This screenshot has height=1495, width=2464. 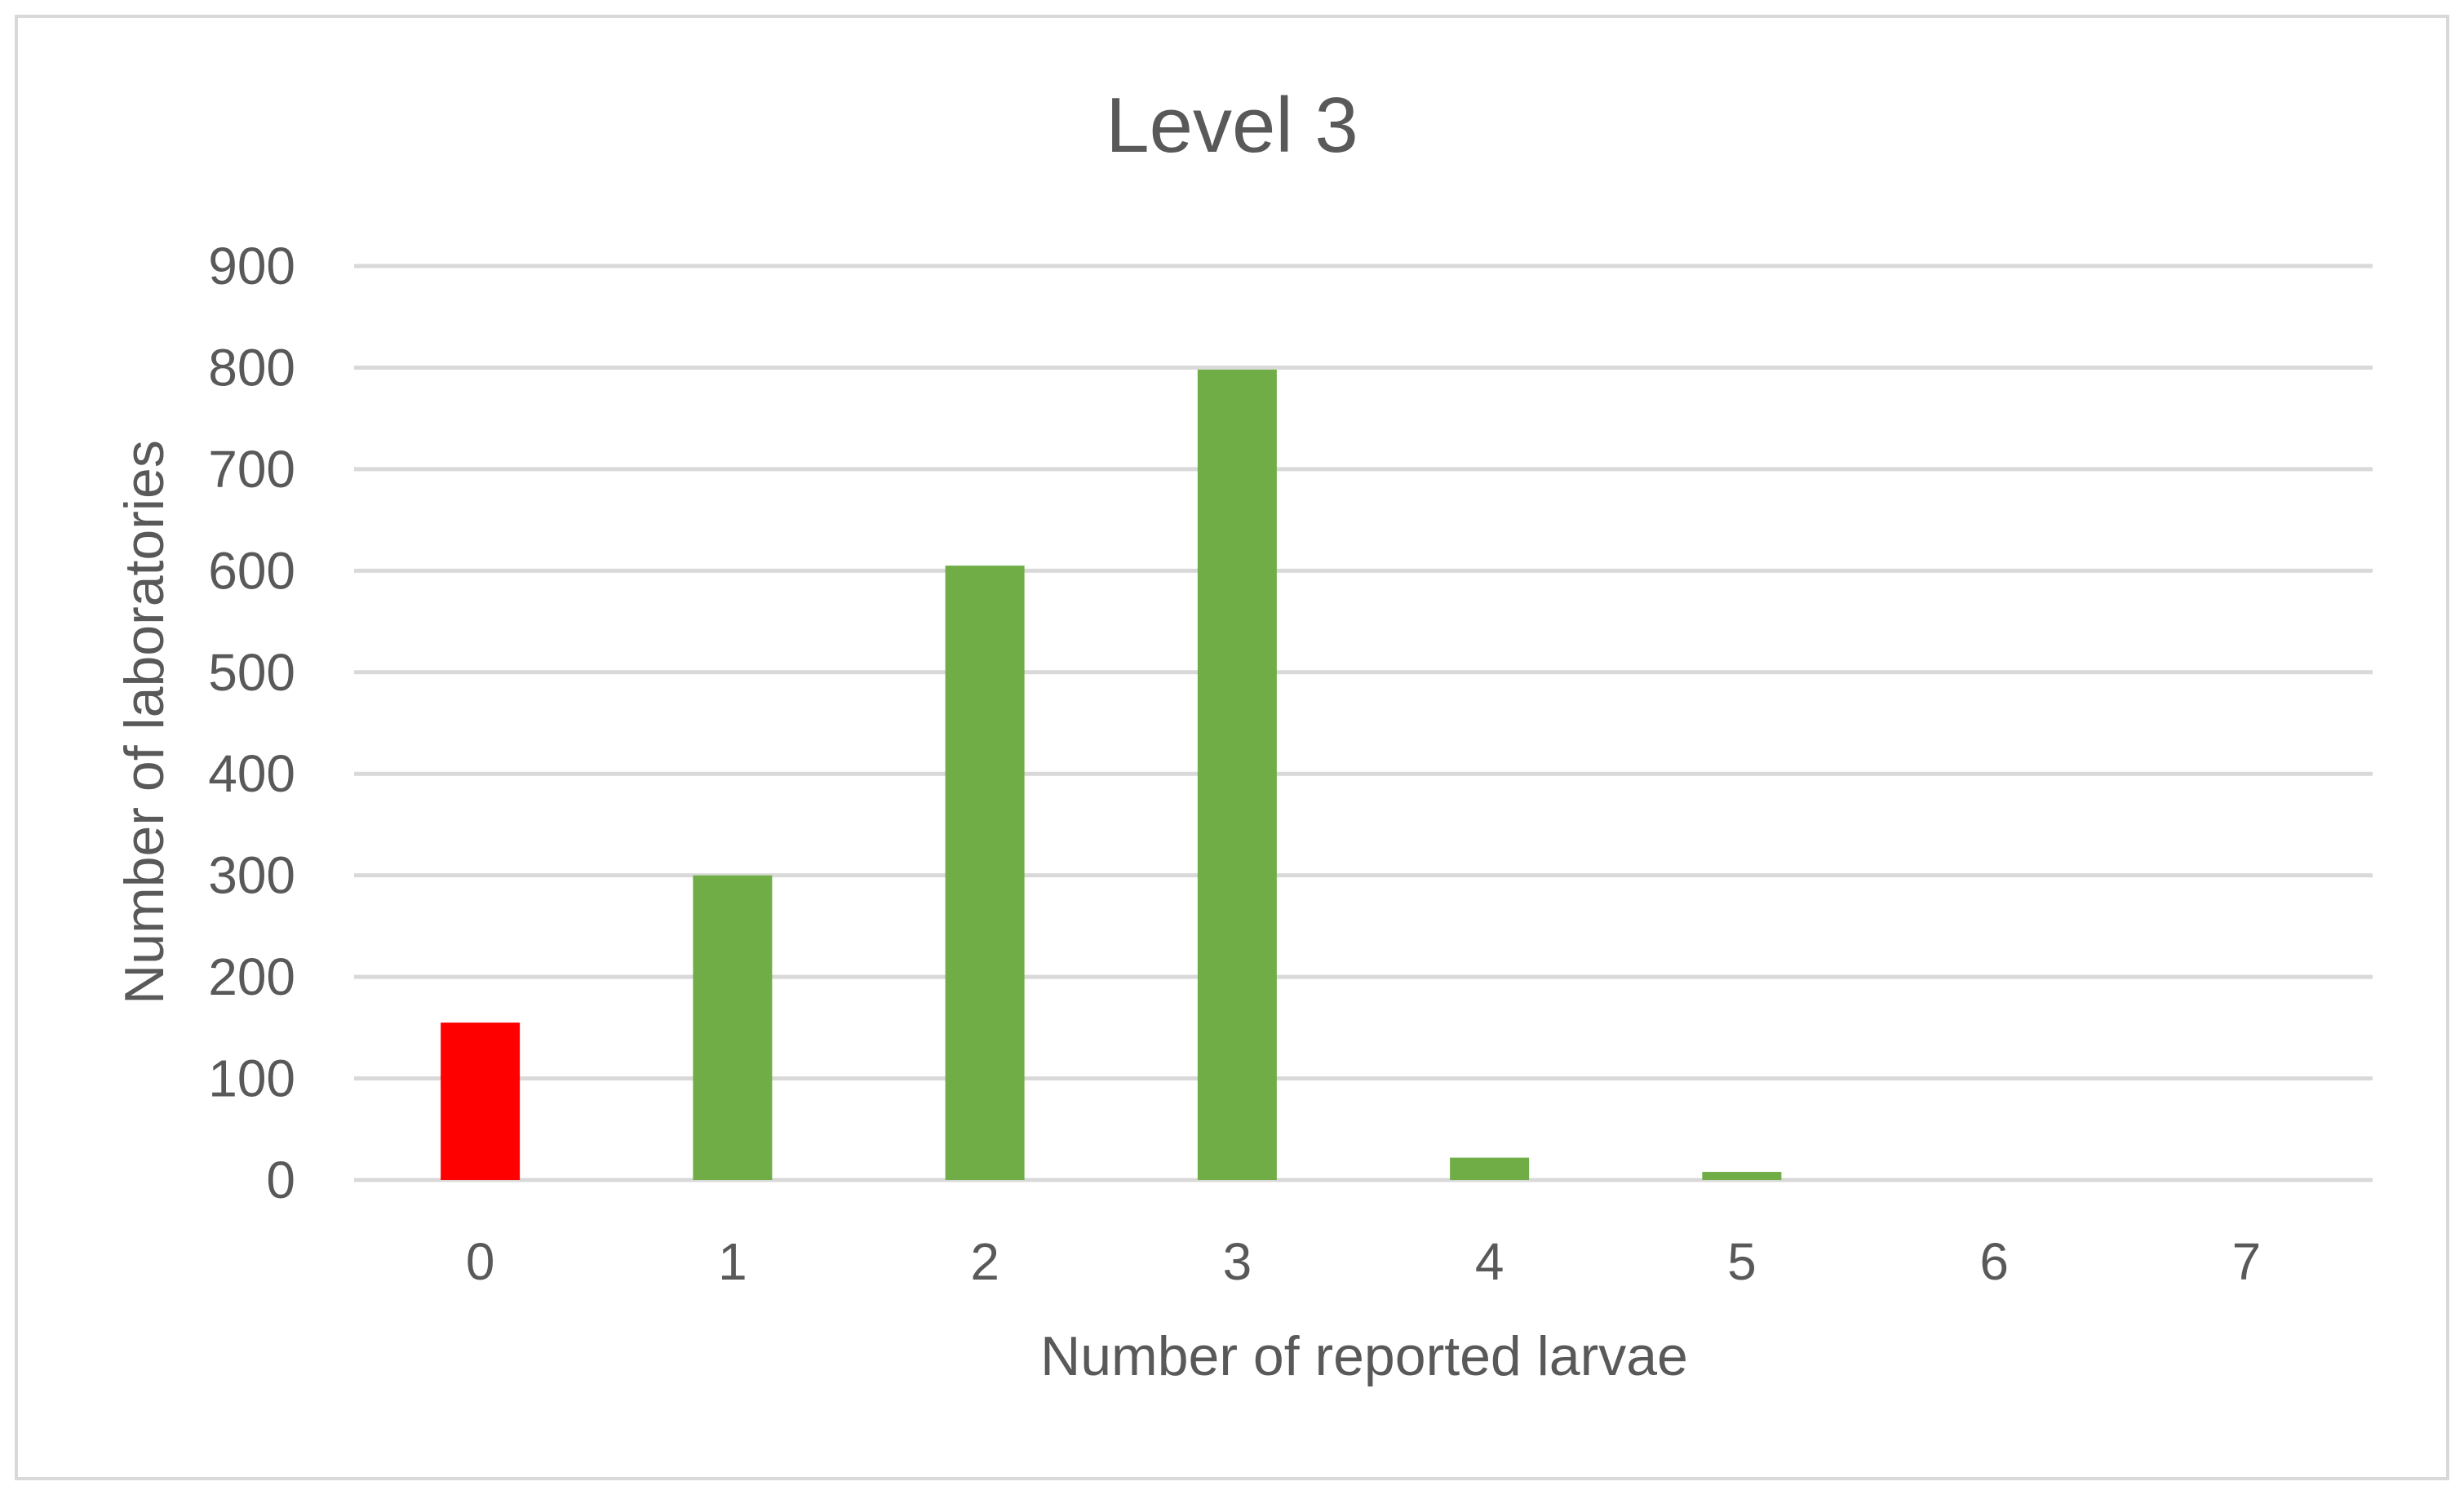 I want to click on y-tick-label: 800, so click(x=251, y=367).